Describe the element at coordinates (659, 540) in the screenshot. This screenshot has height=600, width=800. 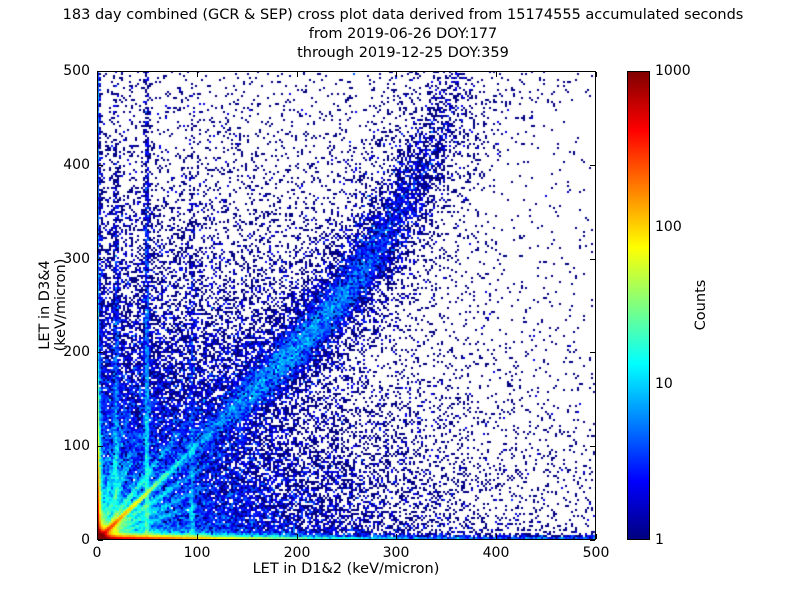
I see `colorbar-tick-label-1: 1` at that location.